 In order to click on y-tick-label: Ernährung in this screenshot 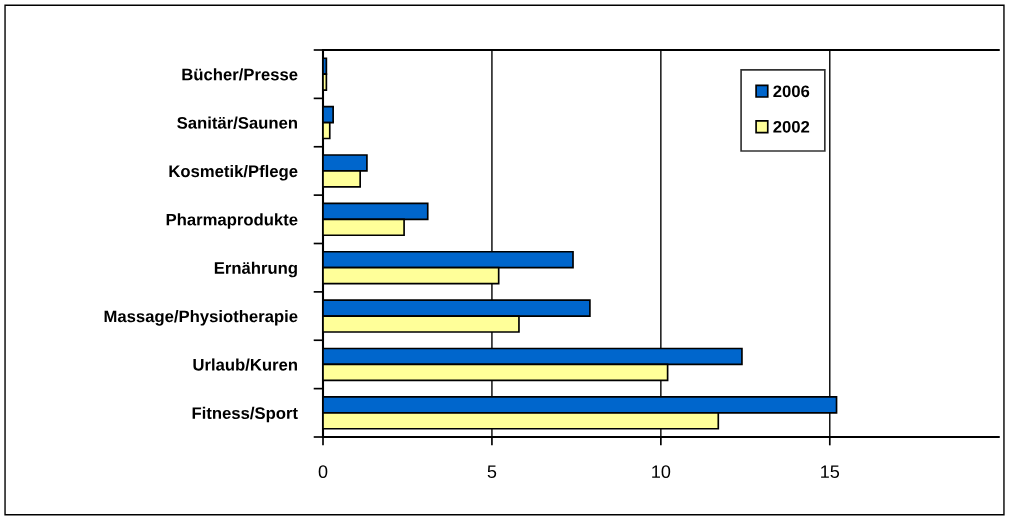, I will do `click(255, 269)`.